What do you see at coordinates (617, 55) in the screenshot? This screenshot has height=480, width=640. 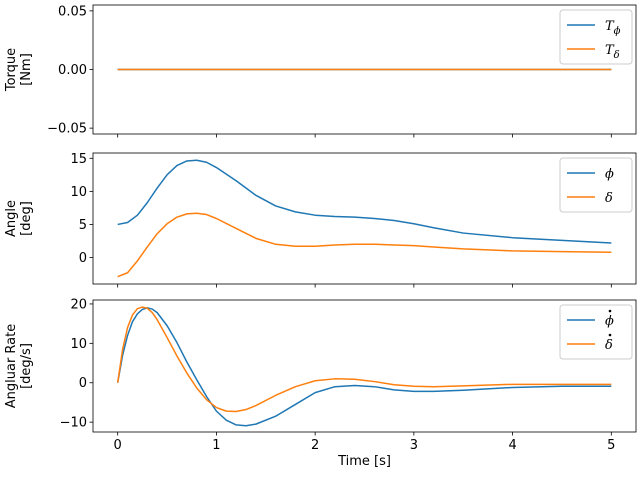 I see `legend-label-subscript: δ` at bounding box center [617, 55].